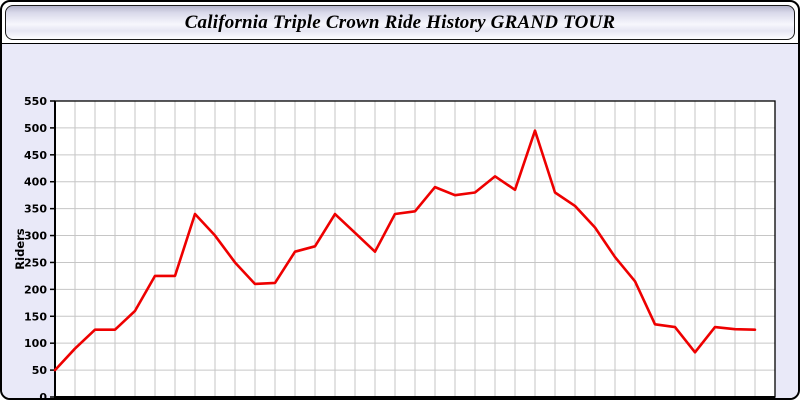 The height and width of the screenshot is (400, 800). I want to click on y-tick-label: 150, so click(35, 316).